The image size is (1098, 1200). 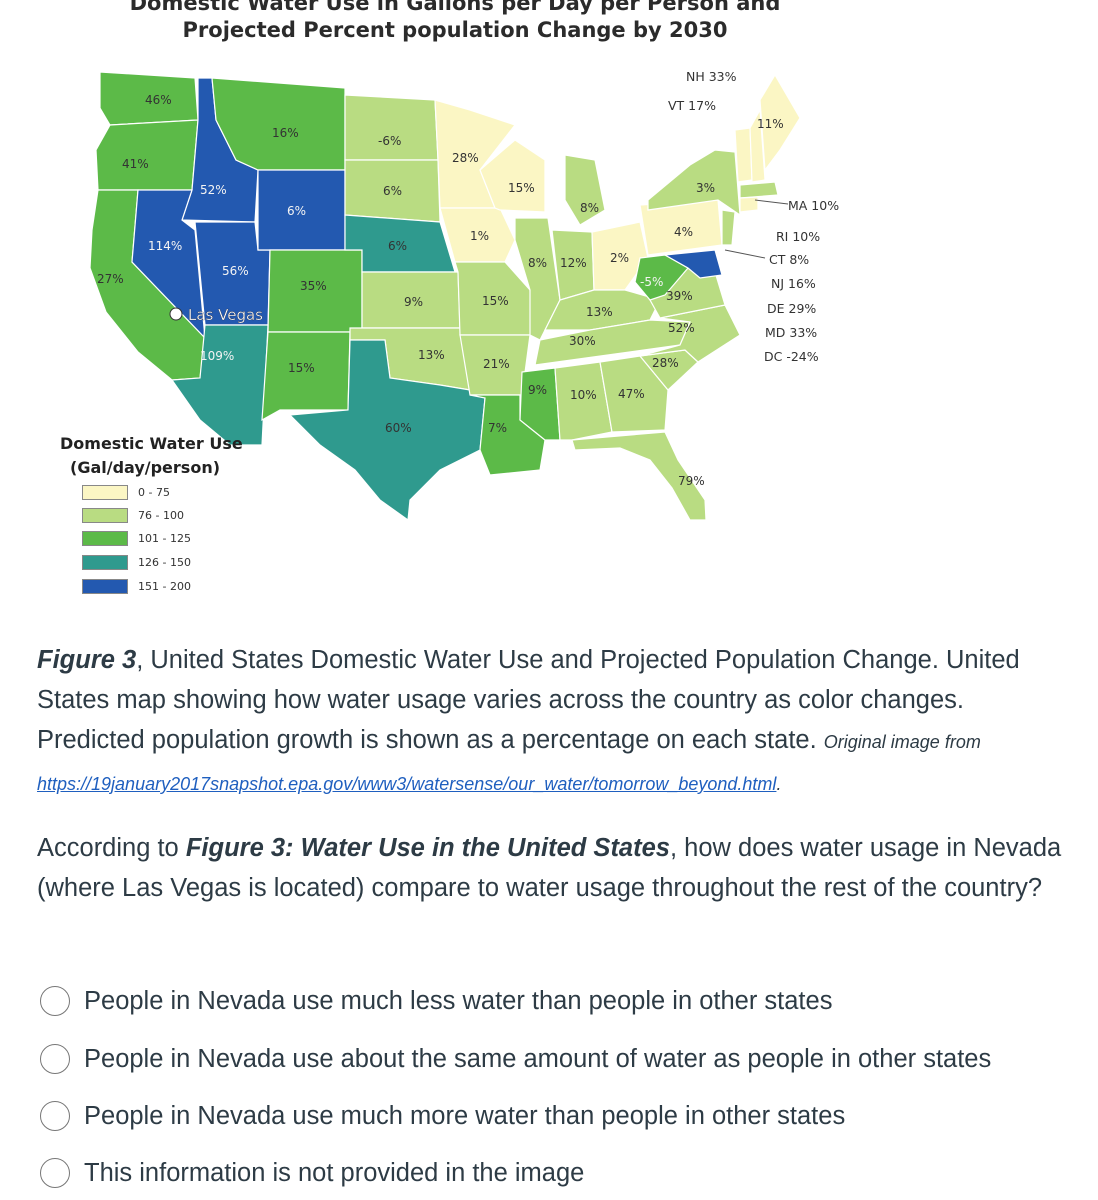 I want to click on label-ga: 47%, so click(x=631, y=394).